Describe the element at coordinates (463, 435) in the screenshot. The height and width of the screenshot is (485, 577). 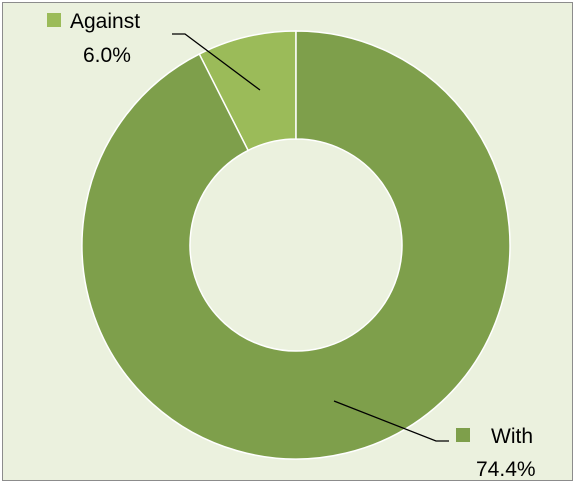
I see `legend-swatch-with` at that location.